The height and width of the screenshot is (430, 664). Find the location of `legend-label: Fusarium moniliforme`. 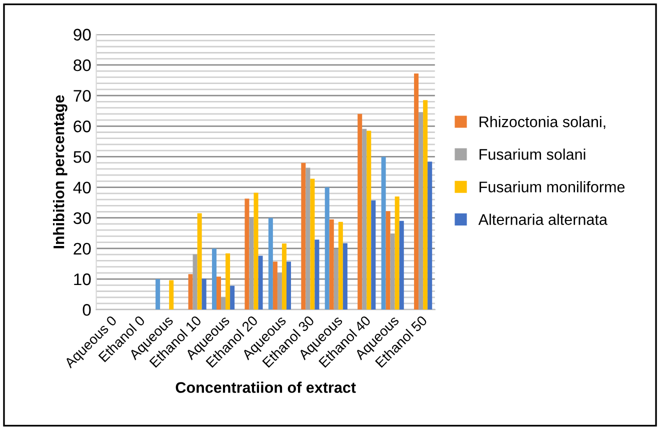

legend-label: Fusarium moniliforme is located at coordinates (552, 186).